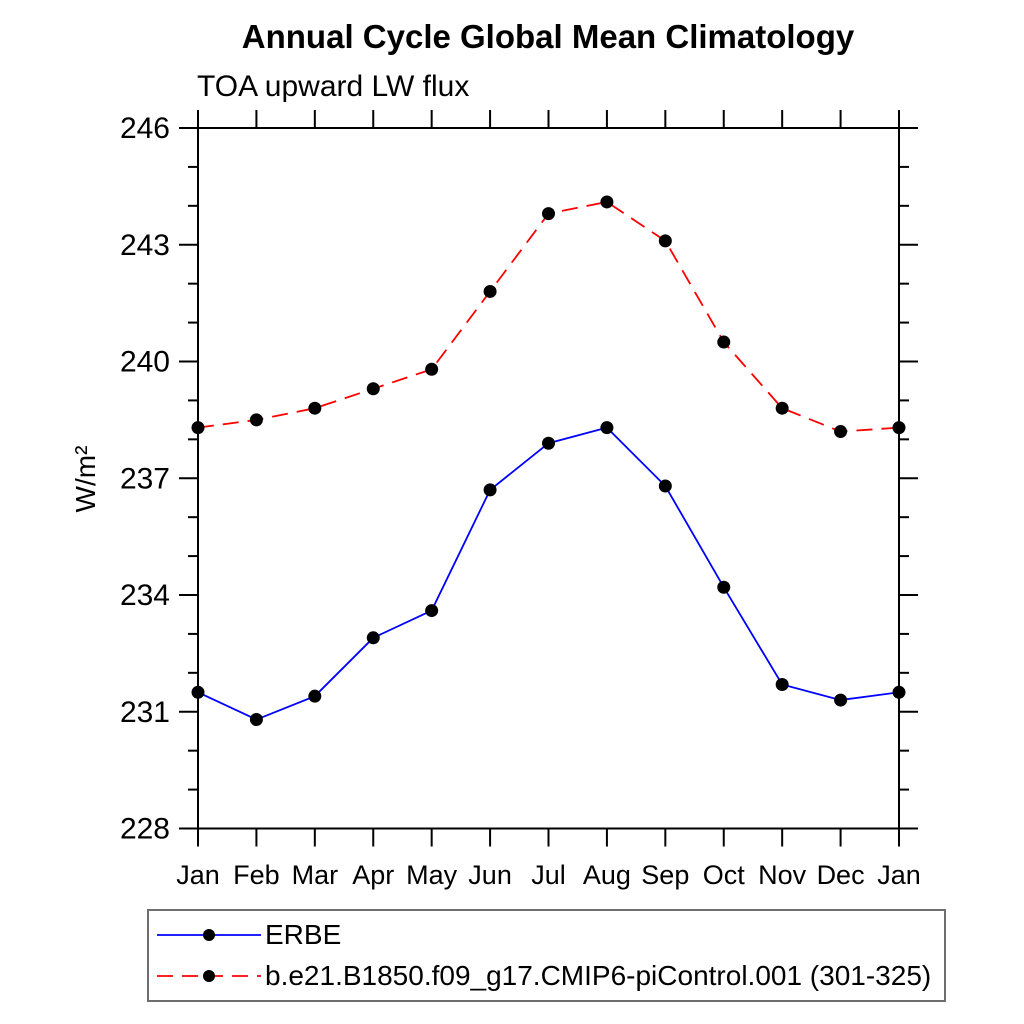 The image size is (1024, 1024). Describe the element at coordinates (432, 875) in the screenshot. I see `svg-text: May` at that location.